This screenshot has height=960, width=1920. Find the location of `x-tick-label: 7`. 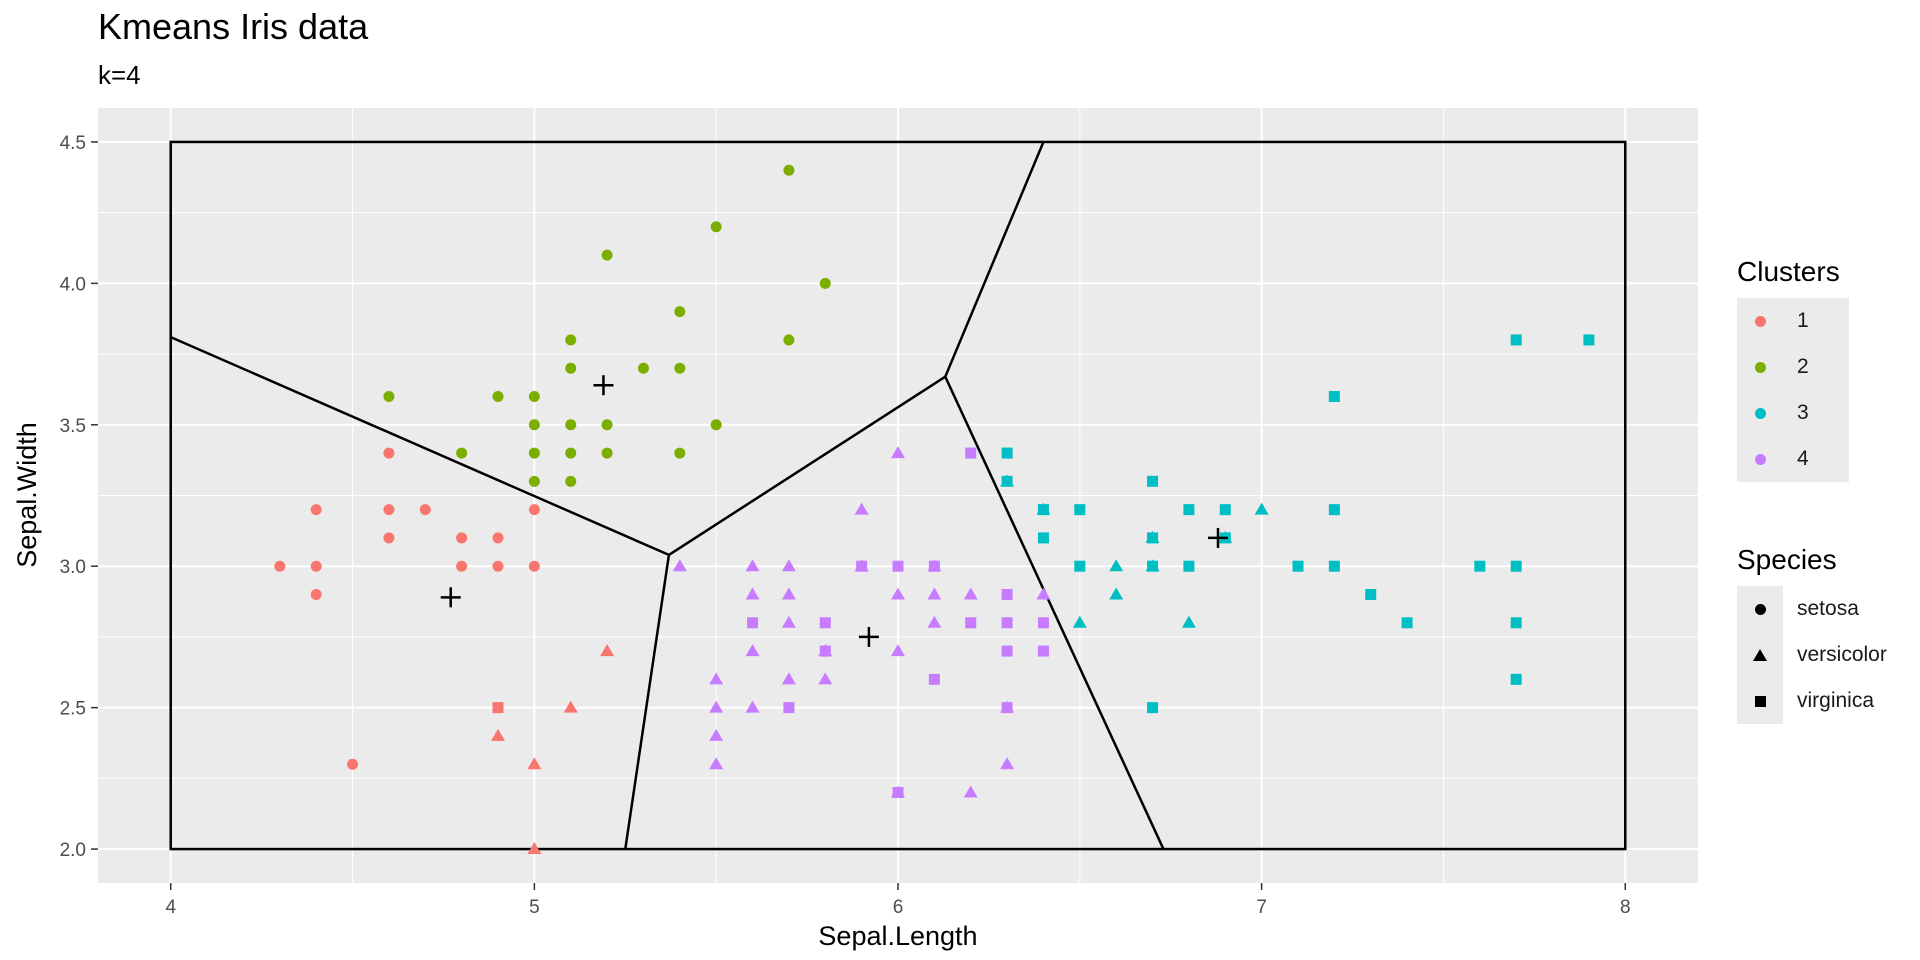

x-tick-label: 7 is located at coordinates (1261, 907).